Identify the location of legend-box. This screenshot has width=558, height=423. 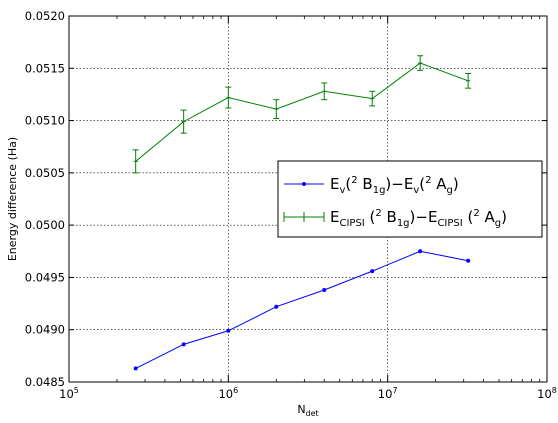
(410, 199).